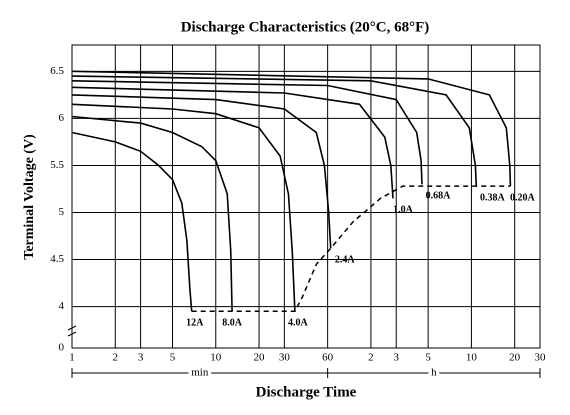 Image resolution: width=570 pixels, height=415 pixels. Describe the element at coordinates (434, 373) in the screenshot. I see `unit-label: h` at that location.